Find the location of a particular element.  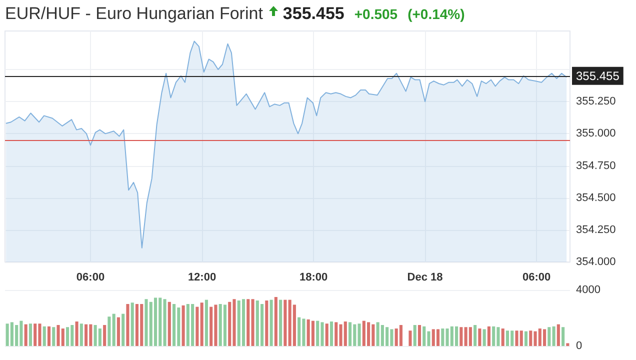

y-tick-label: 354.750 is located at coordinates (596, 166).